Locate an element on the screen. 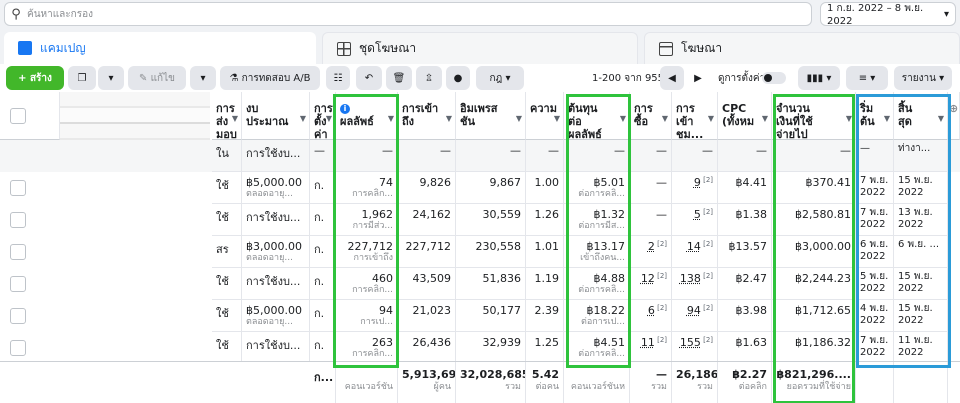  column-header-label: ความ is located at coordinates (543, 108).